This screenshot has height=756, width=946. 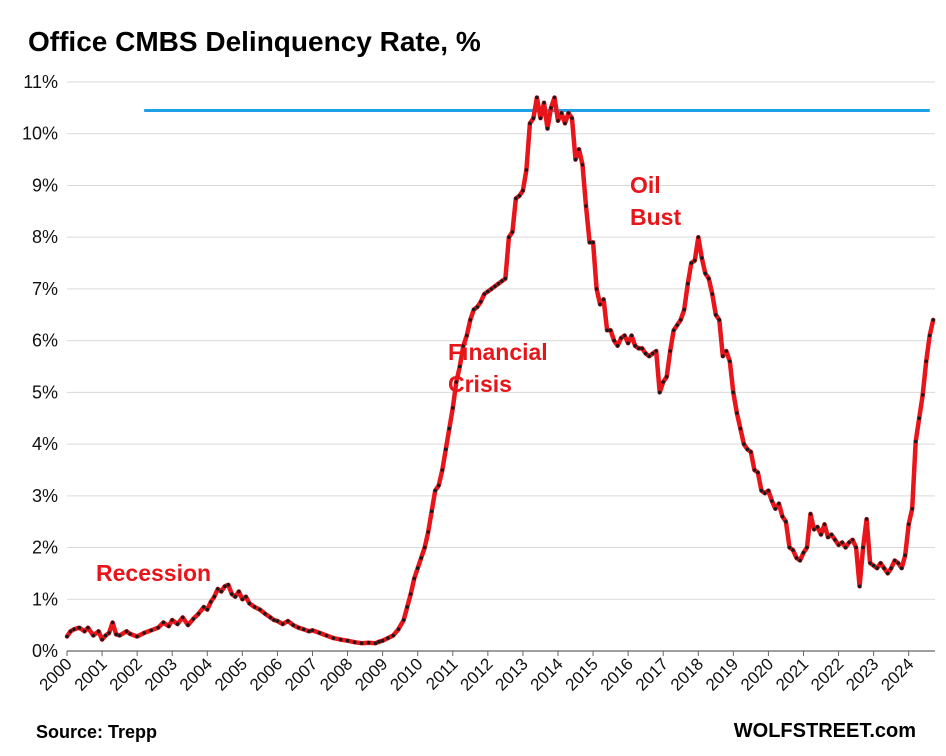 What do you see at coordinates (40, 134) in the screenshot?
I see `y-tick-label: 10%` at bounding box center [40, 134].